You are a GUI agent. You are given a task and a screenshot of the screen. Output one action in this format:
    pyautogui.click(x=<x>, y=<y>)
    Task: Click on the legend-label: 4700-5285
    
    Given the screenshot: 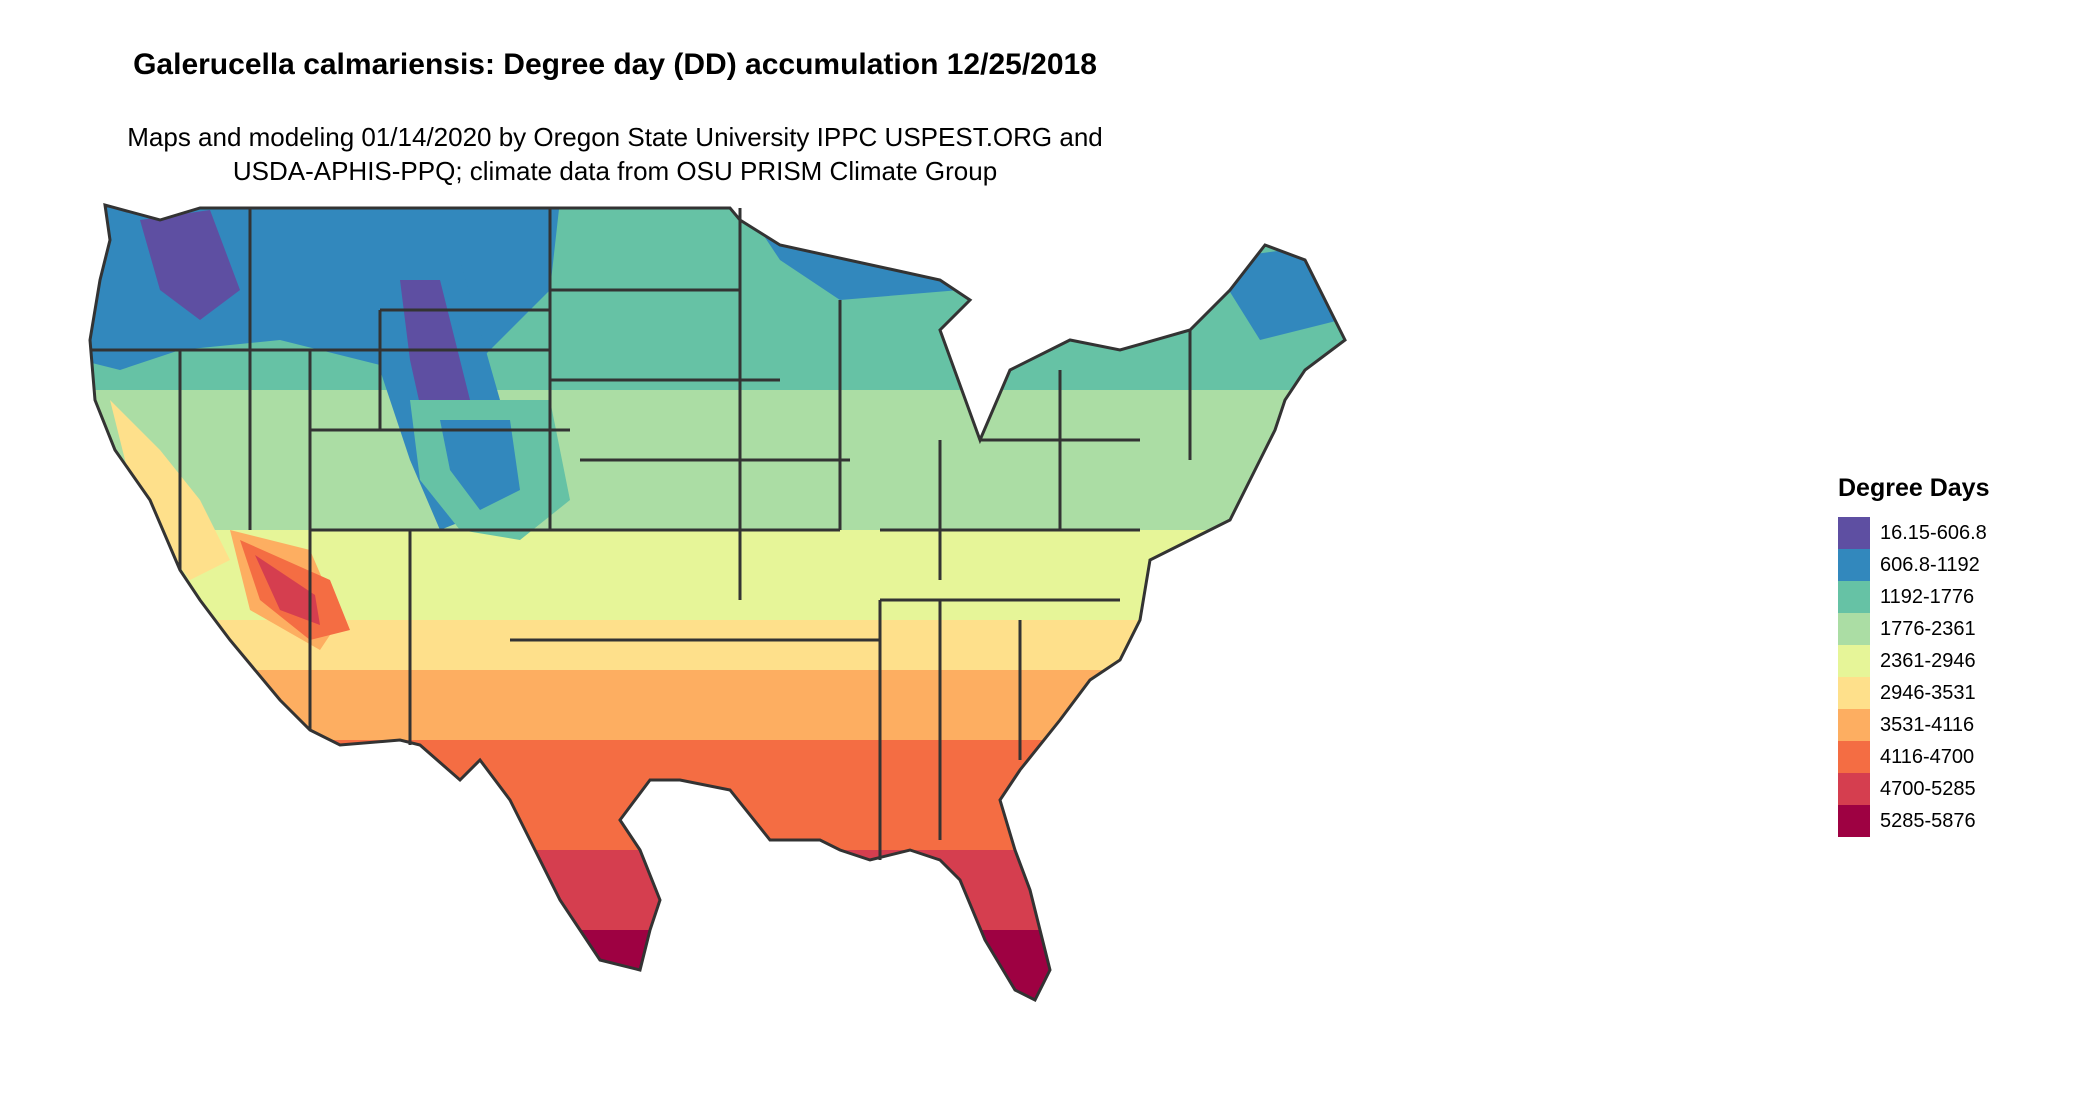 What is the action you would take?
    pyautogui.click(x=1928, y=788)
    